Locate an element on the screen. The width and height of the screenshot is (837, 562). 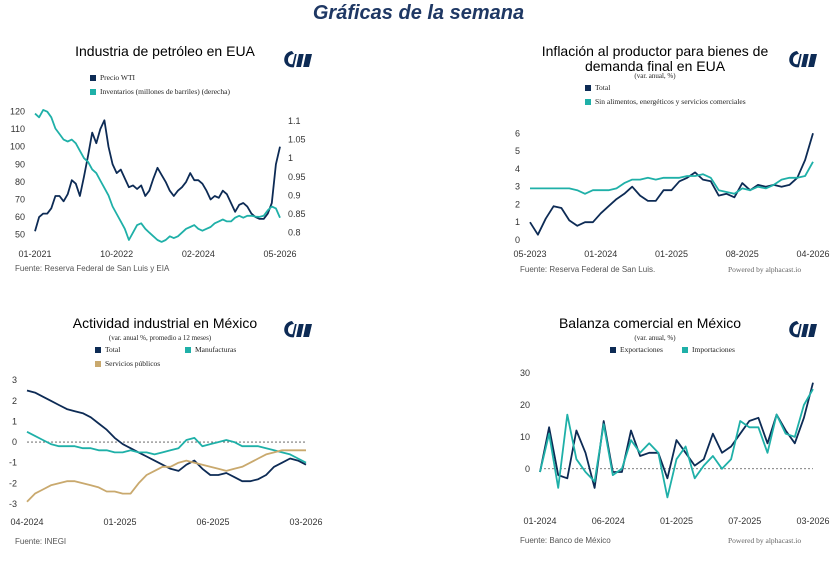
y-tick-label: -2 is located at coordinates (13, 483).